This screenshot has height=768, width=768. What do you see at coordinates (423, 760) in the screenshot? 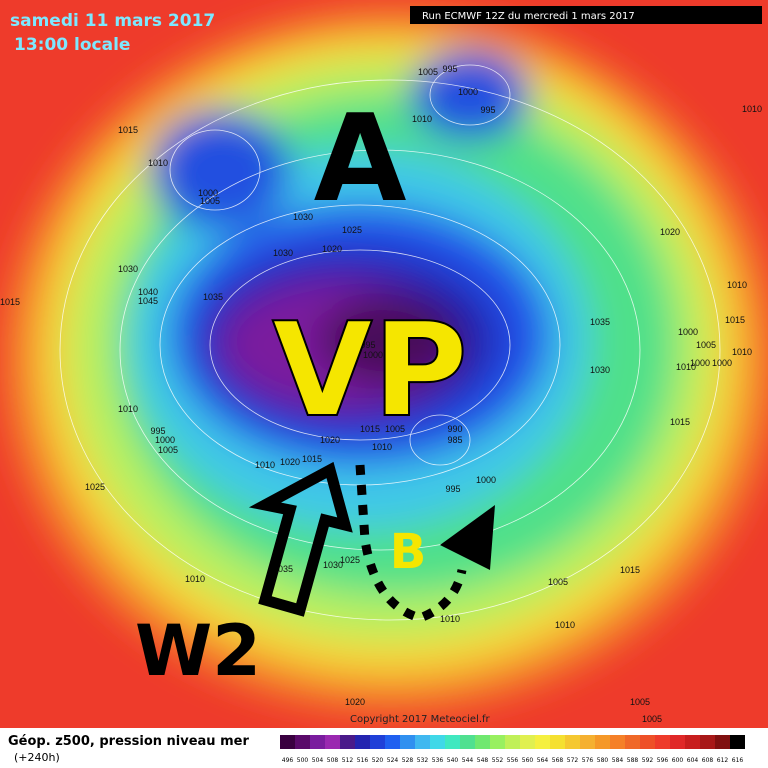
I see `legend-tick-label: 532` at bounding box center [423, 760].